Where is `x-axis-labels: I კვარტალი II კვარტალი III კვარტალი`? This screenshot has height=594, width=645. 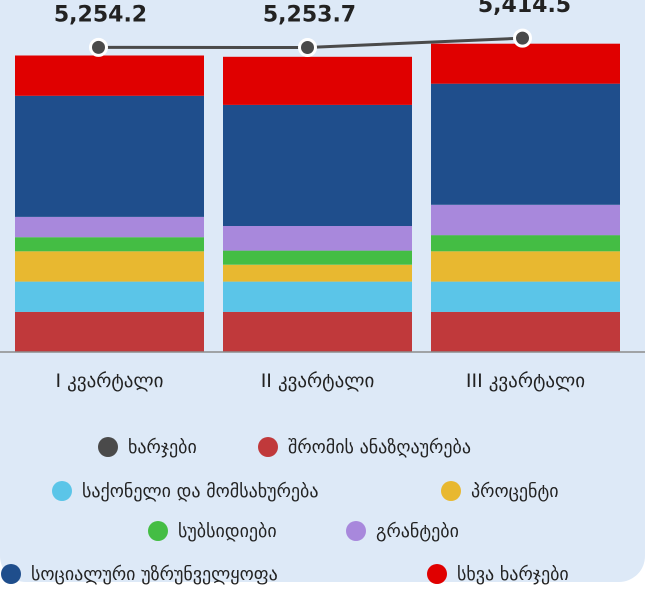 x-axis-labels: I კვარტალი II კვარტალი III კვარტალი is located at coordinates (321, 381).